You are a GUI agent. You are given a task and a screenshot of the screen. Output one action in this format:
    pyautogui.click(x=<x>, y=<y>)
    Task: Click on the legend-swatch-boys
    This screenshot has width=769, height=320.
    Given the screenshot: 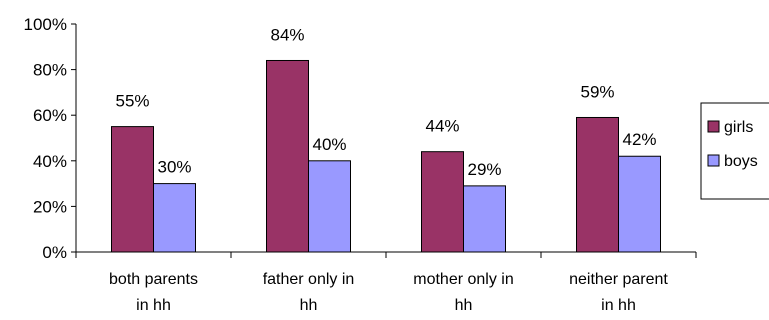 What is the action you would take?
    pyautogui.click(x=713, y=160)
    